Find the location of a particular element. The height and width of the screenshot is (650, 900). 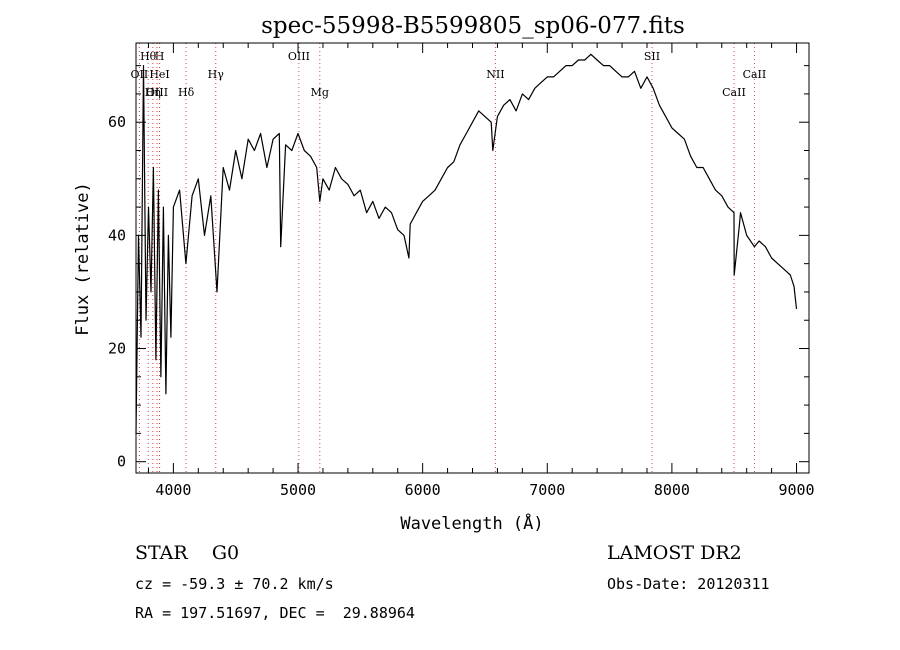

x-axis-label: Wavelength (Å) is located at coordinates (471, 523).